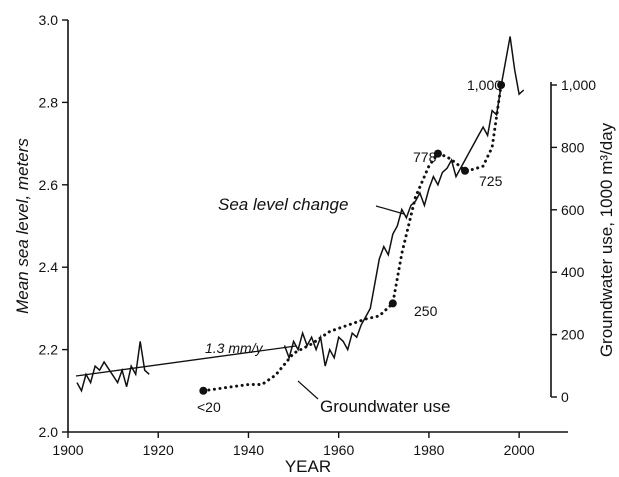 This screenshot has width=619, height=477. I want to click on left-tick-label: 2.2, so click(49, 350).